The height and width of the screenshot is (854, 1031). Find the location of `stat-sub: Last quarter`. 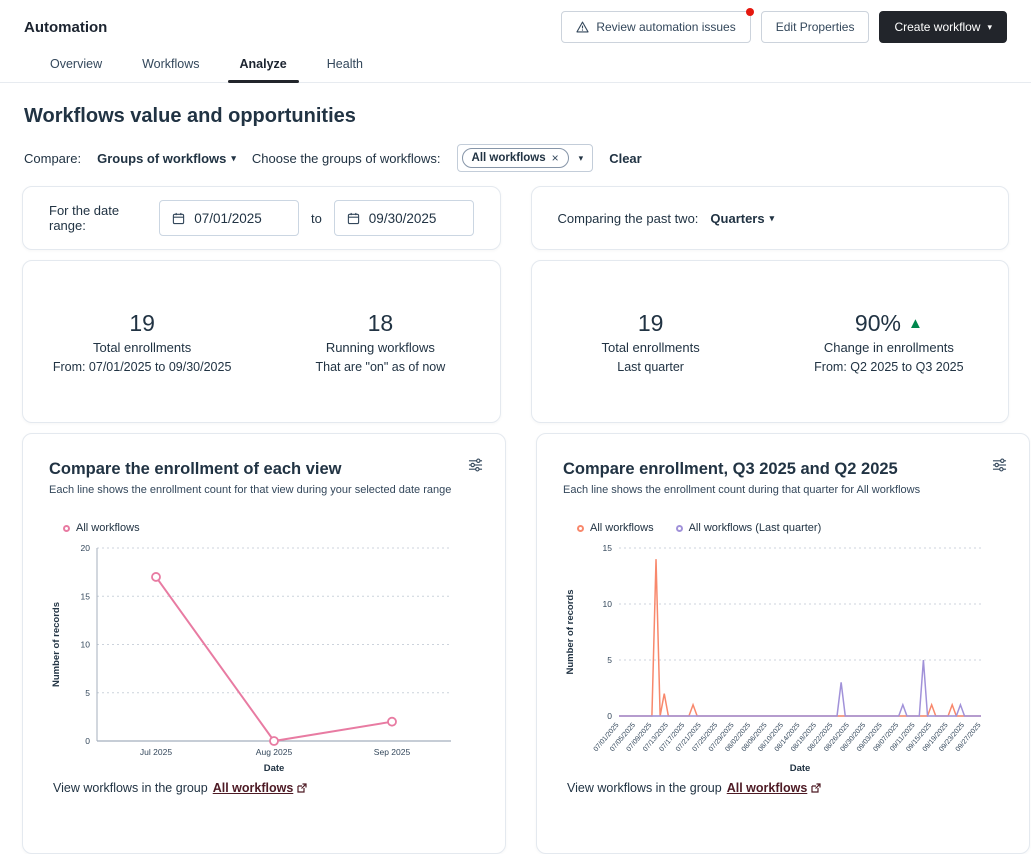

stat-sub: Last quarter is located at coordinates (650, 366).